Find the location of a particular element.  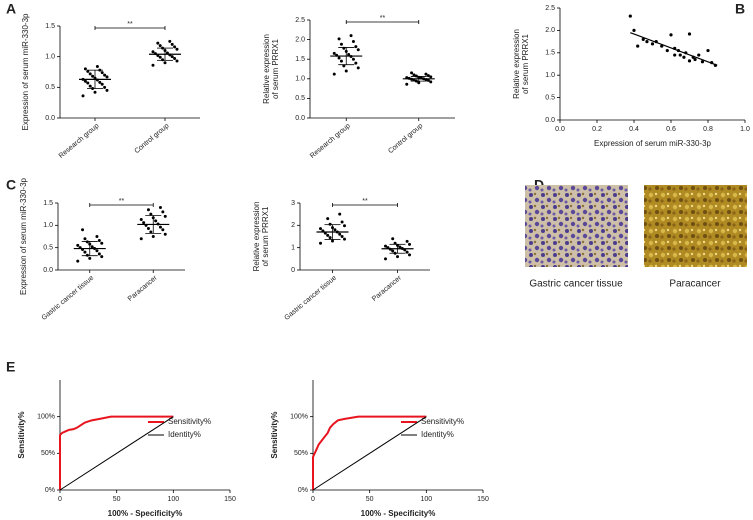

x-tick-label: 50 is located at coordinates (370, 499).